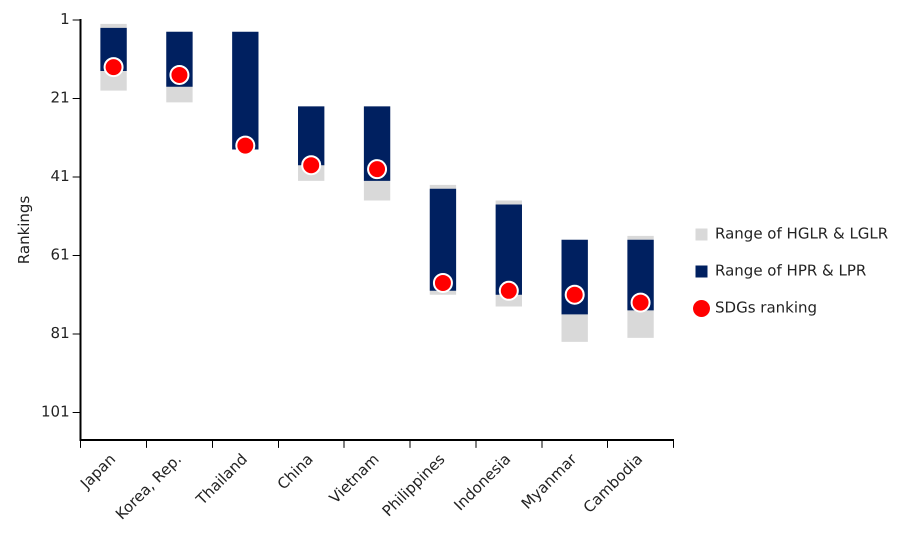  What do you see at coordinates (60, 175) in the screenshot?
I see `y-tick-label: 41` at bounding box center [60, 175].